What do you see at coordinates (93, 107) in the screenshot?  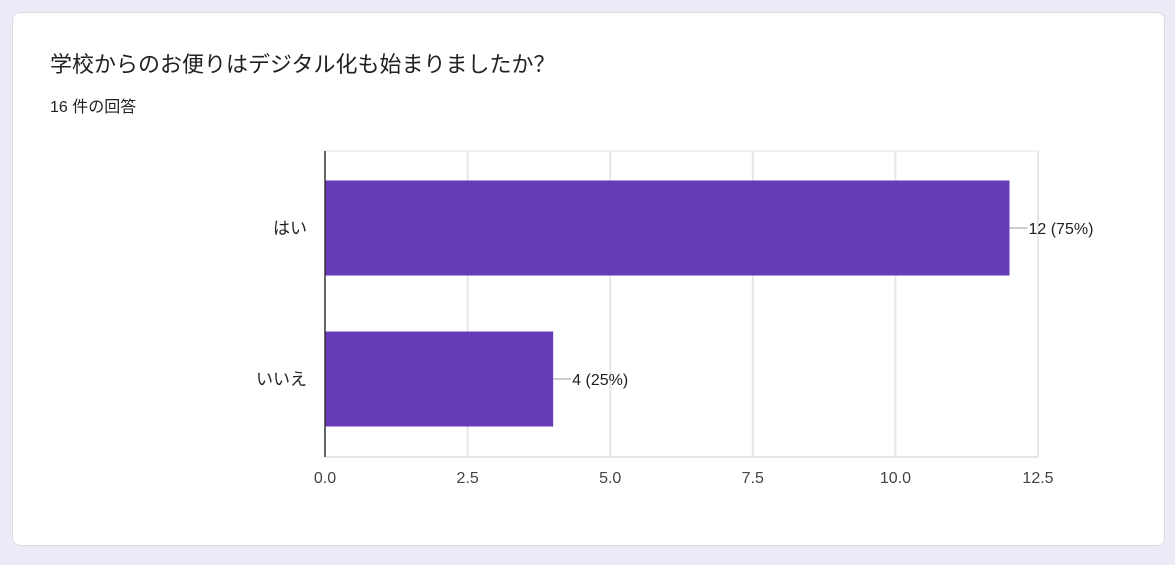 I see `response-count: 16 件の回答` at bounding box center [93, 107].